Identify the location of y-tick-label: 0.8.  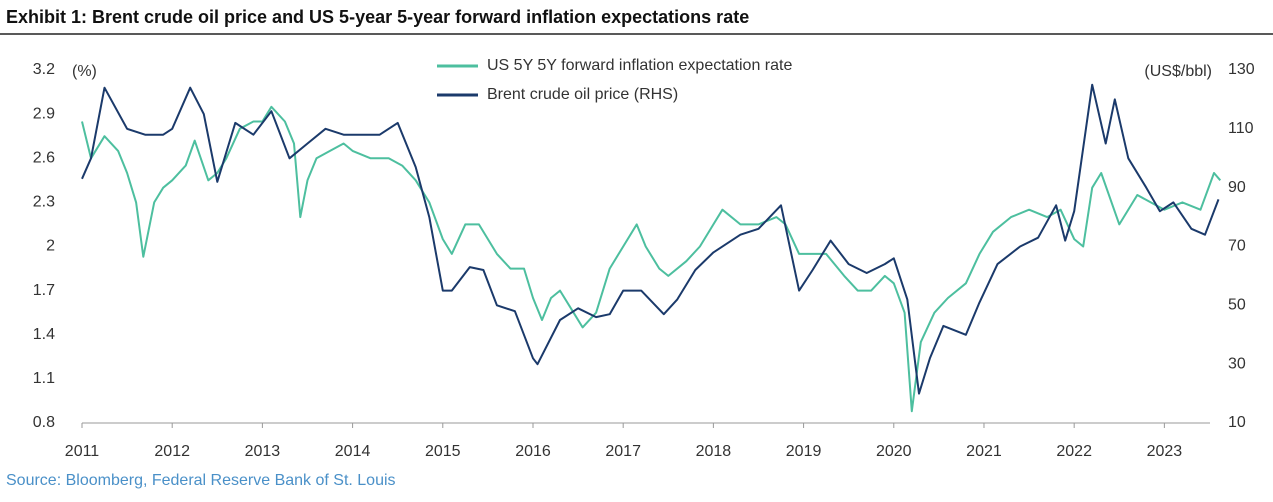
(44, 422).